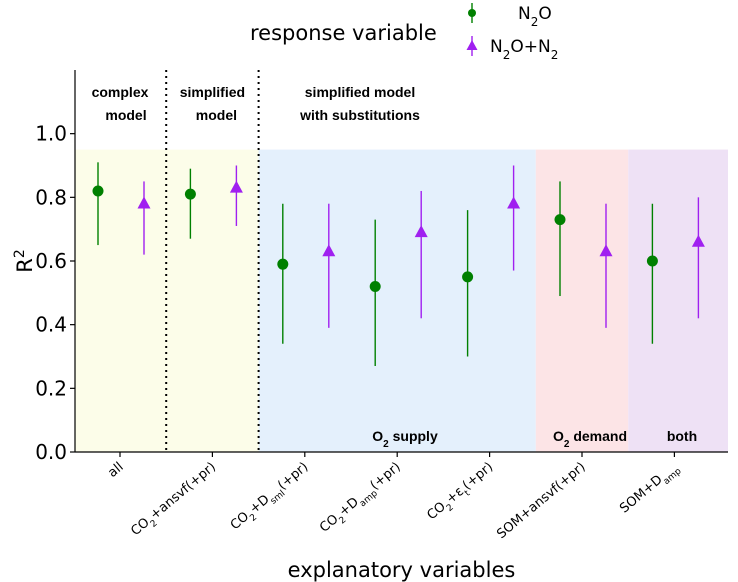 This screenshot has height=582, width=738. What do you see at coordinates (541, 501) in the screenshot?
I see `x-tick-label-5: SOM+ansvf(+pr)` at bounding box center [541, 501].